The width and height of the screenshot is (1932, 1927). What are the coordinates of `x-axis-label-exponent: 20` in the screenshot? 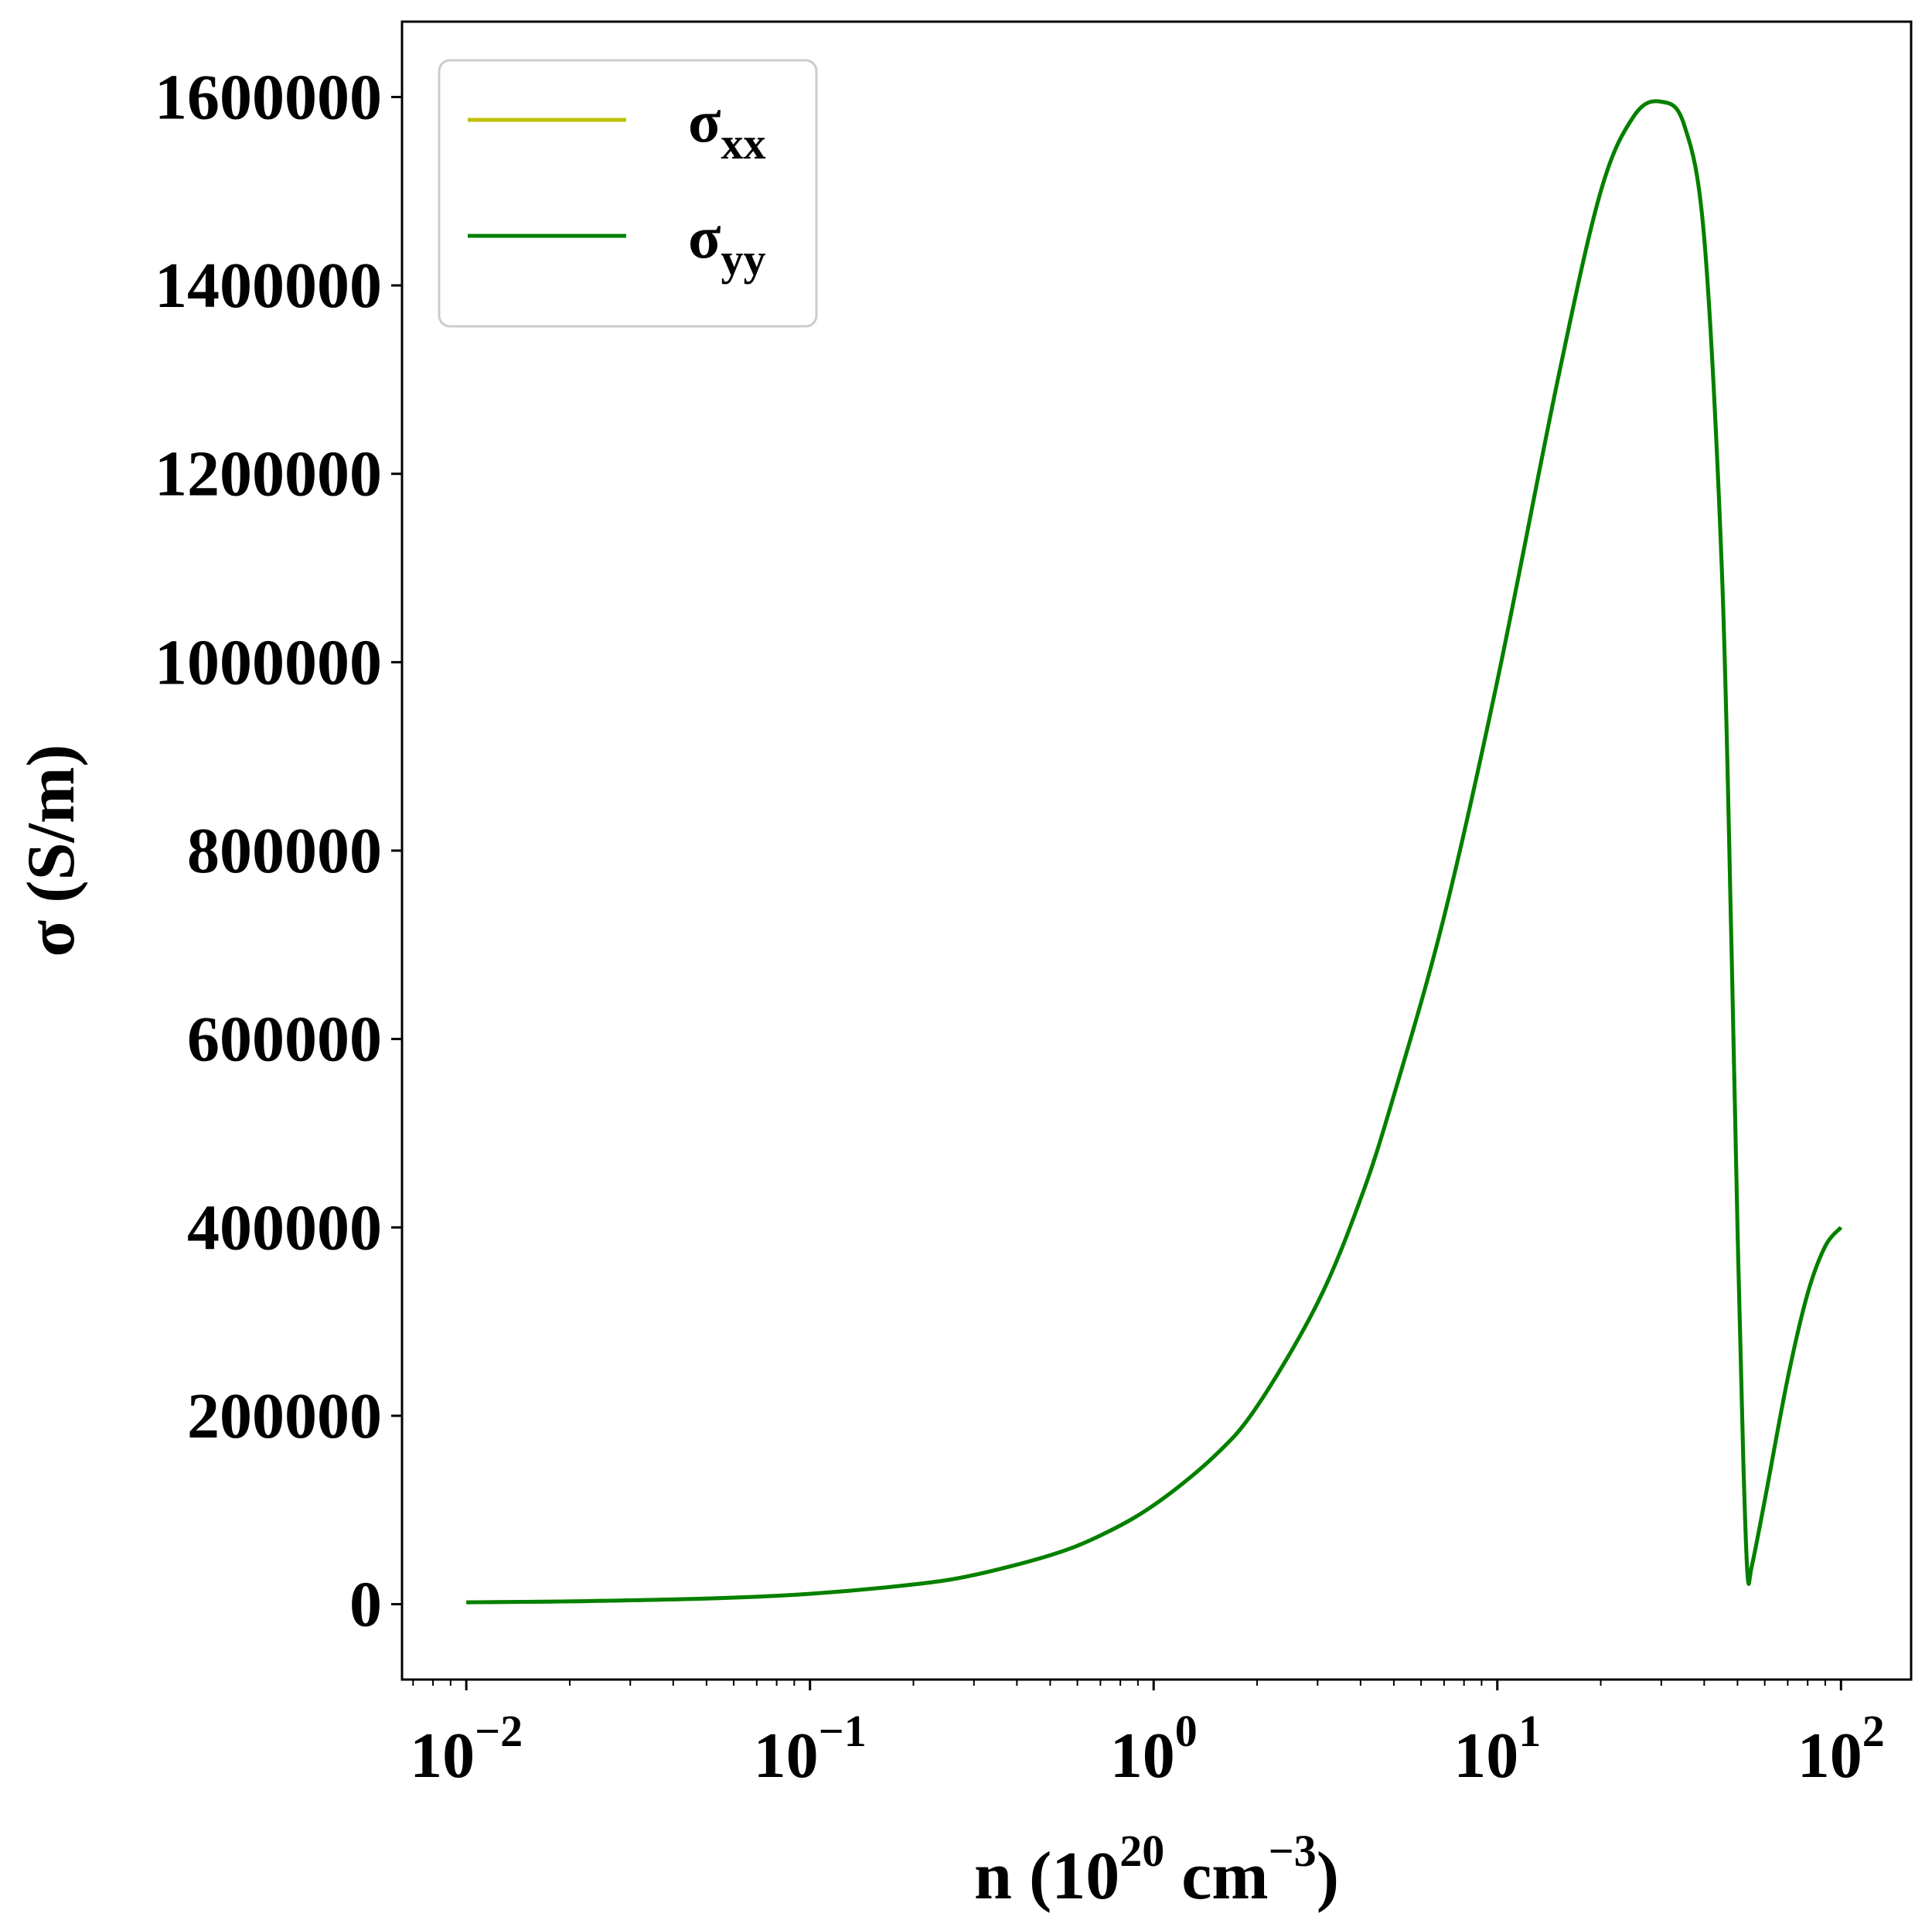 It's located at (1141, 1851).